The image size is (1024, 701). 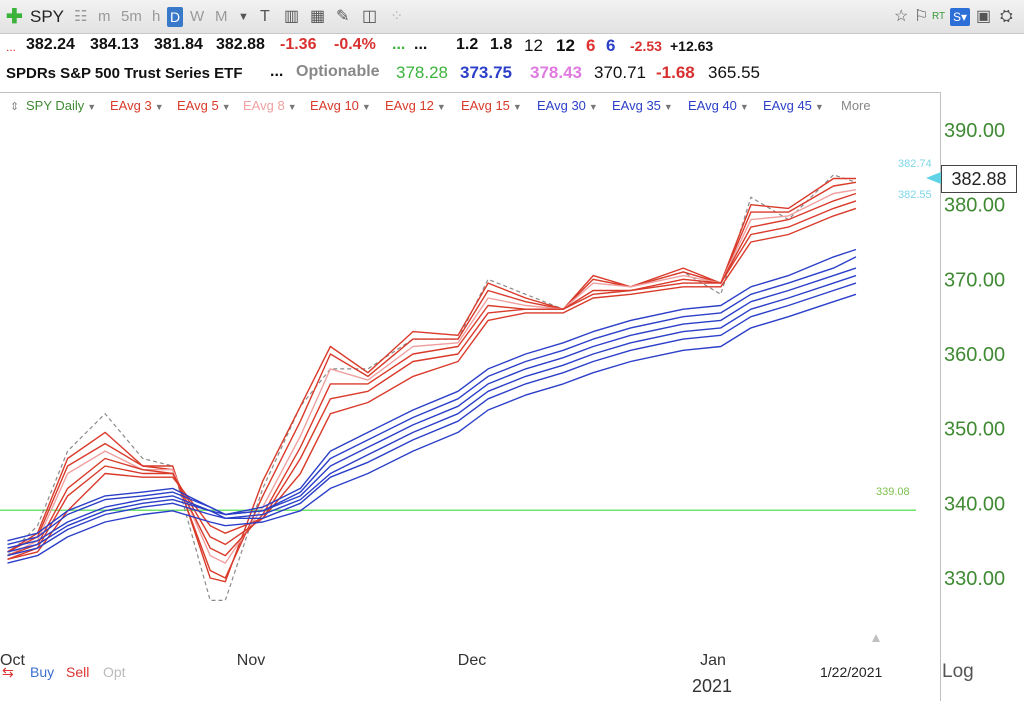 I want to click on settings-icon: ⛭, so click(x=1006, y=16).